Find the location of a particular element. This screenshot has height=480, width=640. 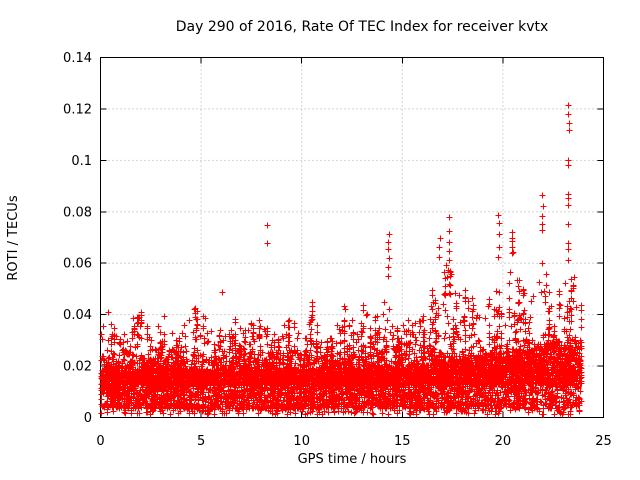

y-tick-label: 0.12 is located at coordinates (77, 109).